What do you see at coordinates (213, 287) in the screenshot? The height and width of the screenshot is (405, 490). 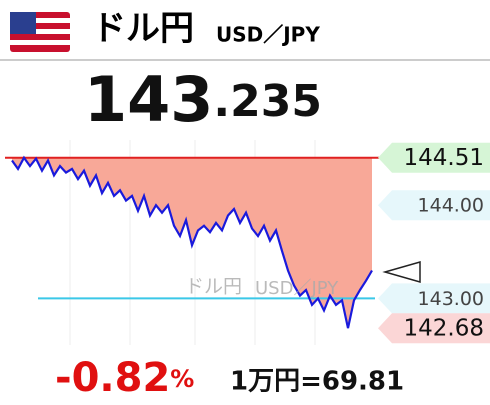 I see `watermark-title: ドル円` at bounding box center [213, 287].